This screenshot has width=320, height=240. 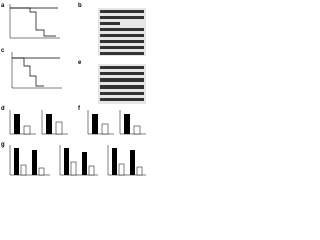 What do you see at coordinates (3, 6) in the screenshot?
I see `panel-label: a` at bounding box center [3, 6].